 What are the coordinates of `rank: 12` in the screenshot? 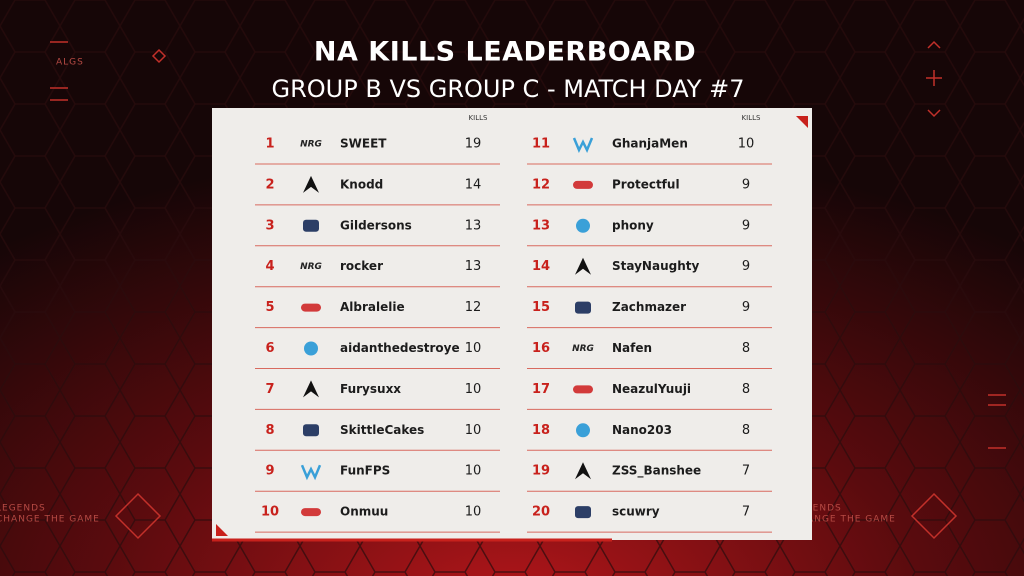 It's located at (541, 184).